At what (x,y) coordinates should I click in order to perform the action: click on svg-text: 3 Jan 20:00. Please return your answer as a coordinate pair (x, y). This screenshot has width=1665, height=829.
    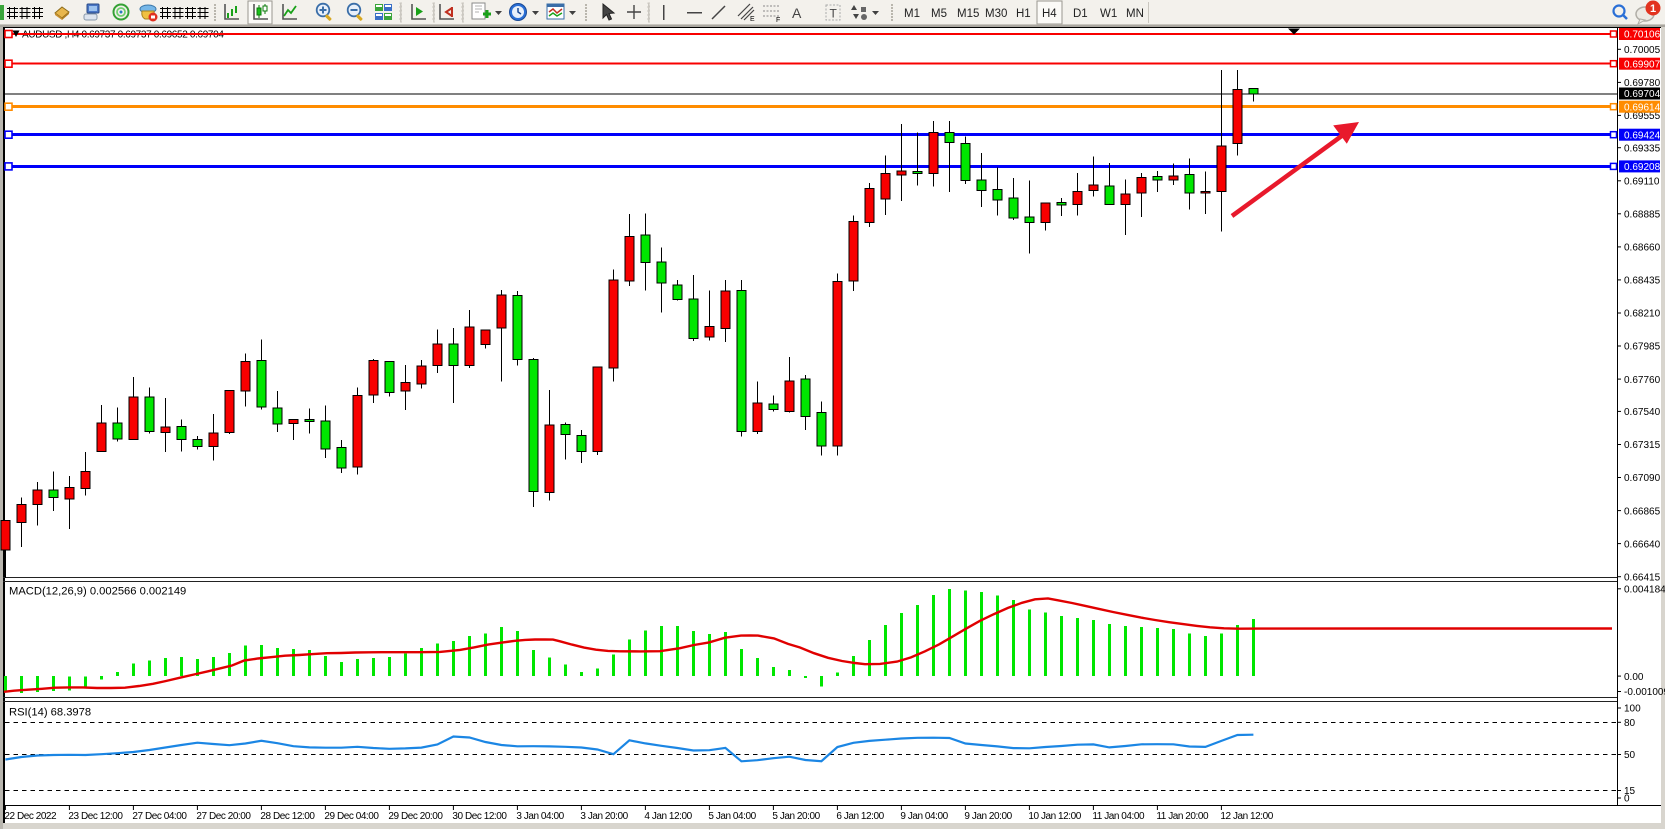
    Looking at the image, I should click on (604, 816).